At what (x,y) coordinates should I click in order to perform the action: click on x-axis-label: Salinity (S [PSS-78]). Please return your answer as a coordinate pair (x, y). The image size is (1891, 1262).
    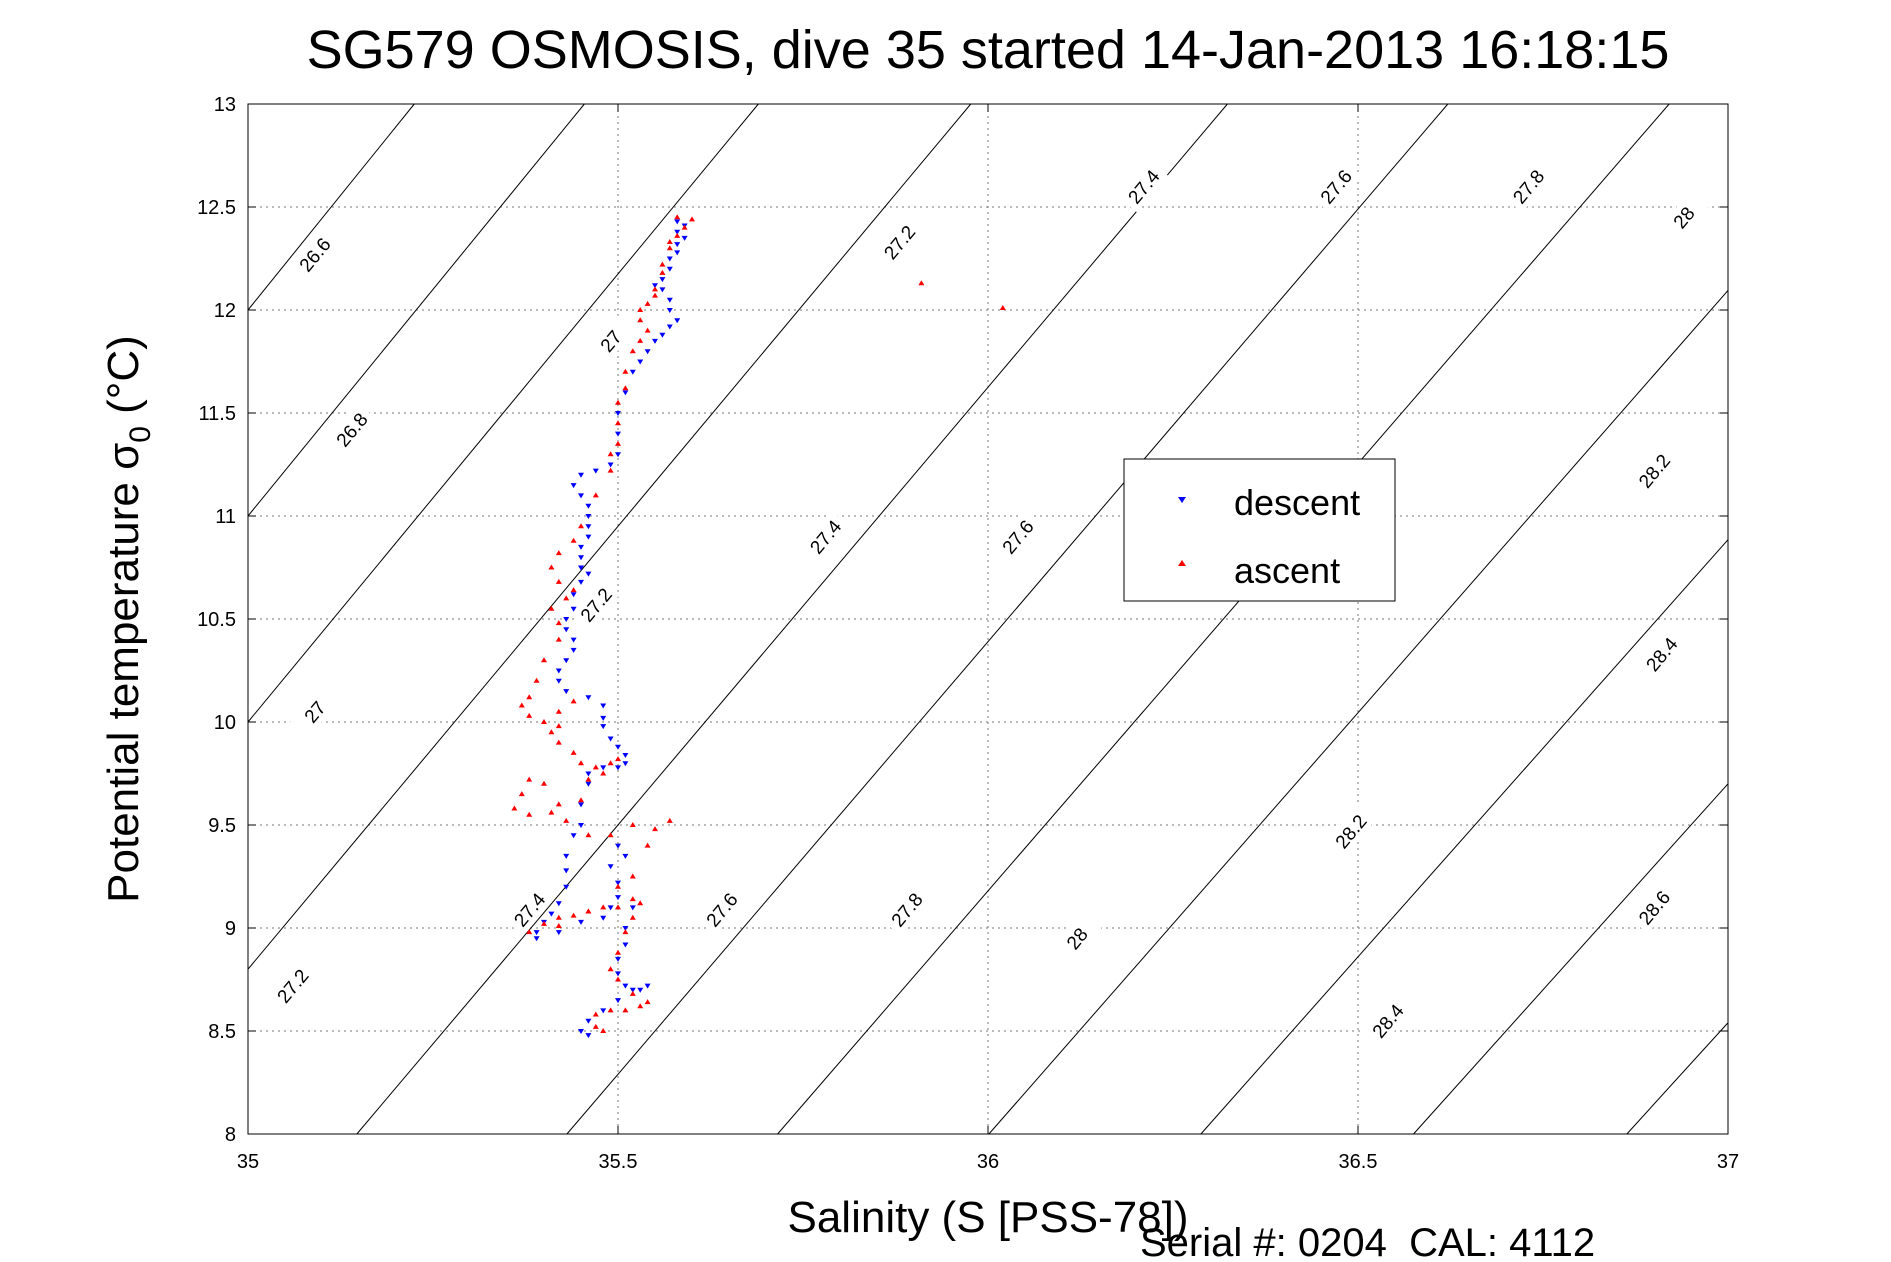
    Looking at the image, I should click on (987, 1217).